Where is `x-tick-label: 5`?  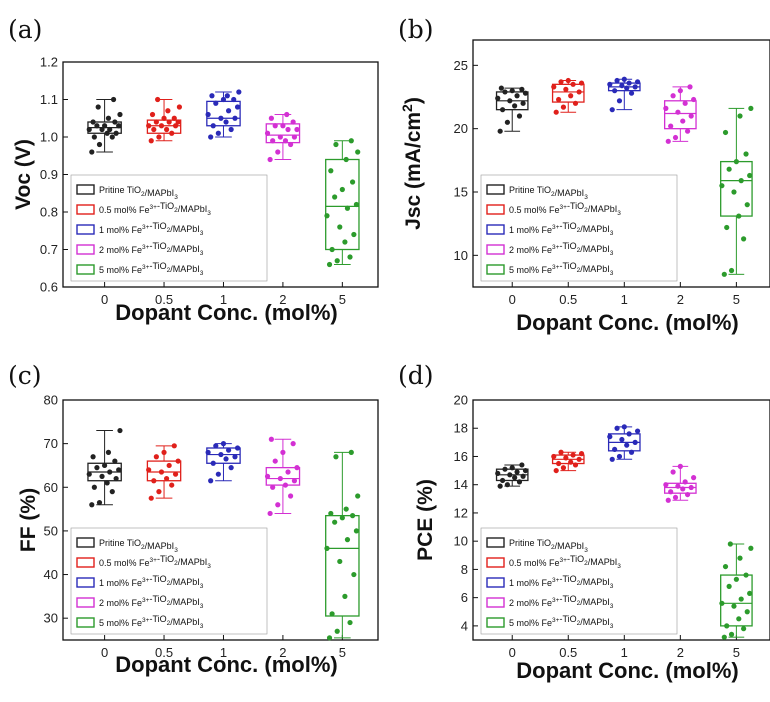 x-tick-label: 5 is located at coordinates (736, 299).